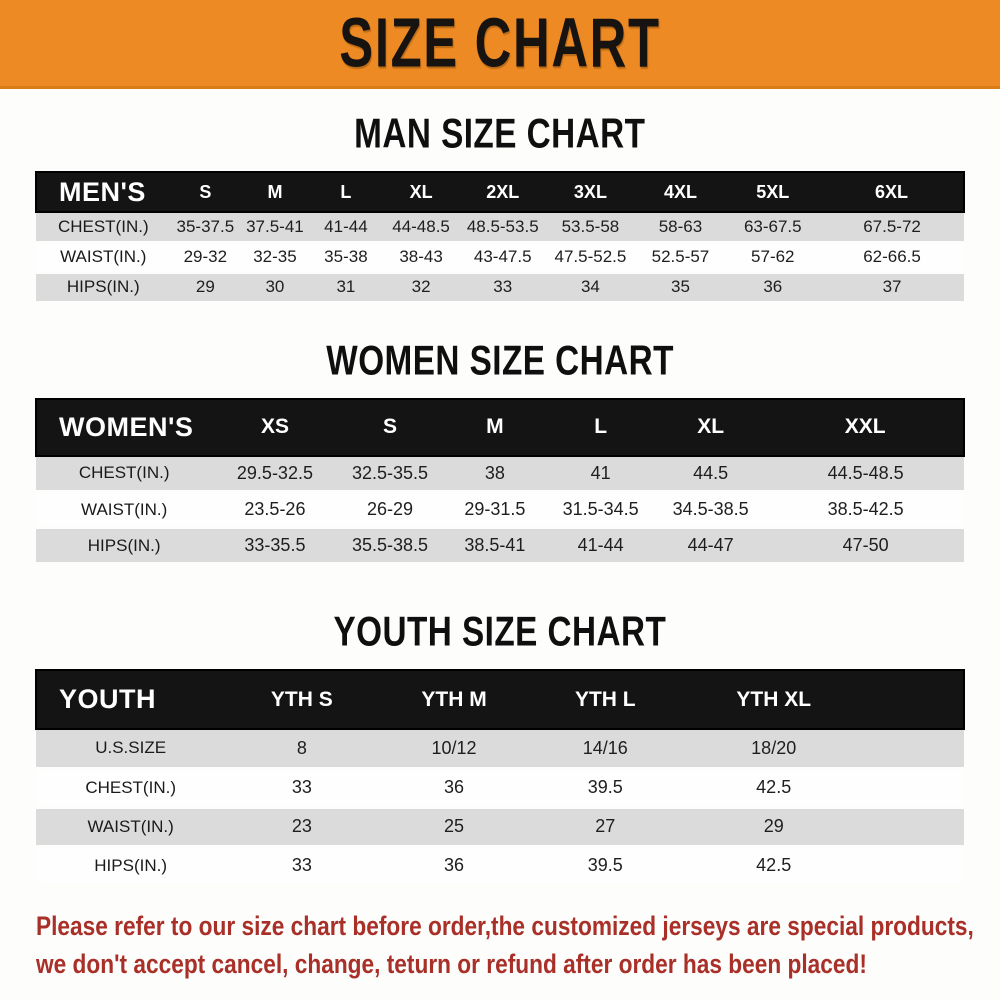  What do you see at coordinates (500, 787) in the screenshot?
I see `table-row: CHEST(IN.) 33 36 39.5 42.5` at bounding box center [500, 787].